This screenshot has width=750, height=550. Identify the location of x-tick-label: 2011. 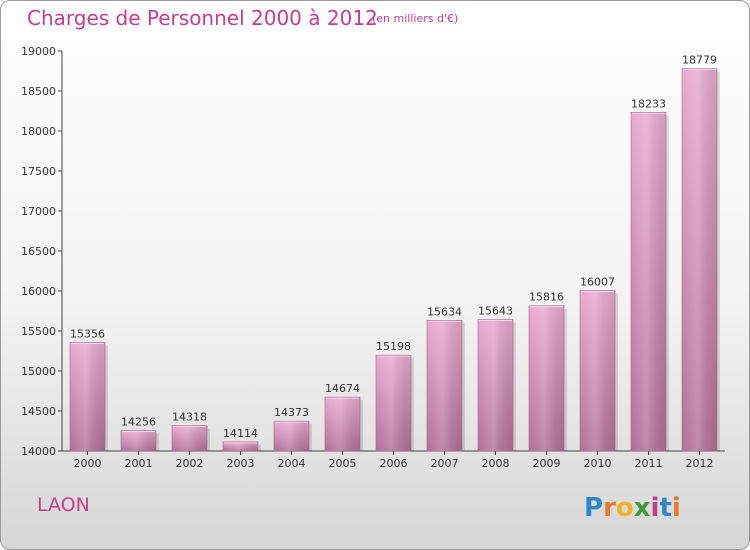
(649, 463).